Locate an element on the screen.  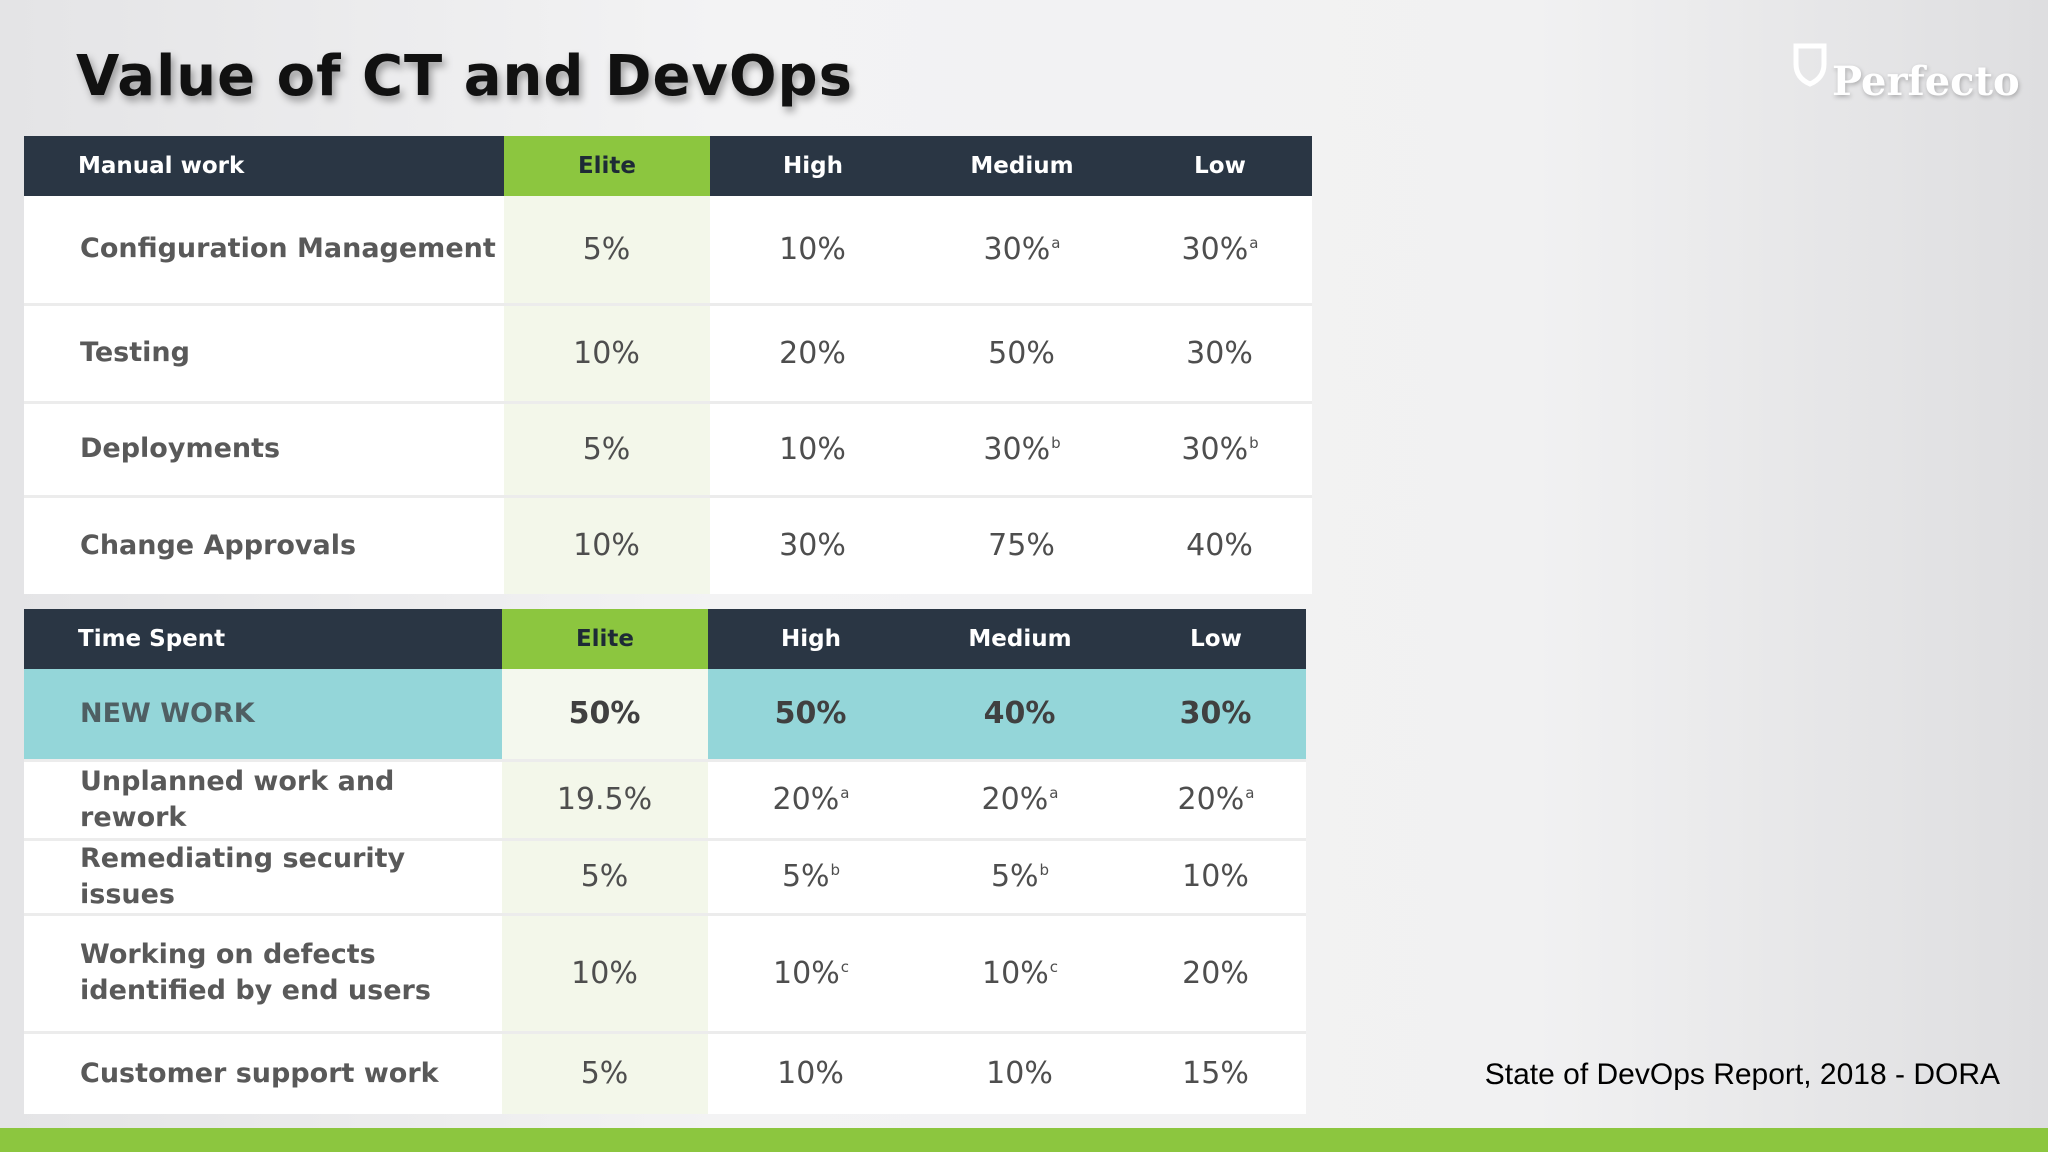
perfecto-logo: Perfecto is located at coordinates (1905, 77).